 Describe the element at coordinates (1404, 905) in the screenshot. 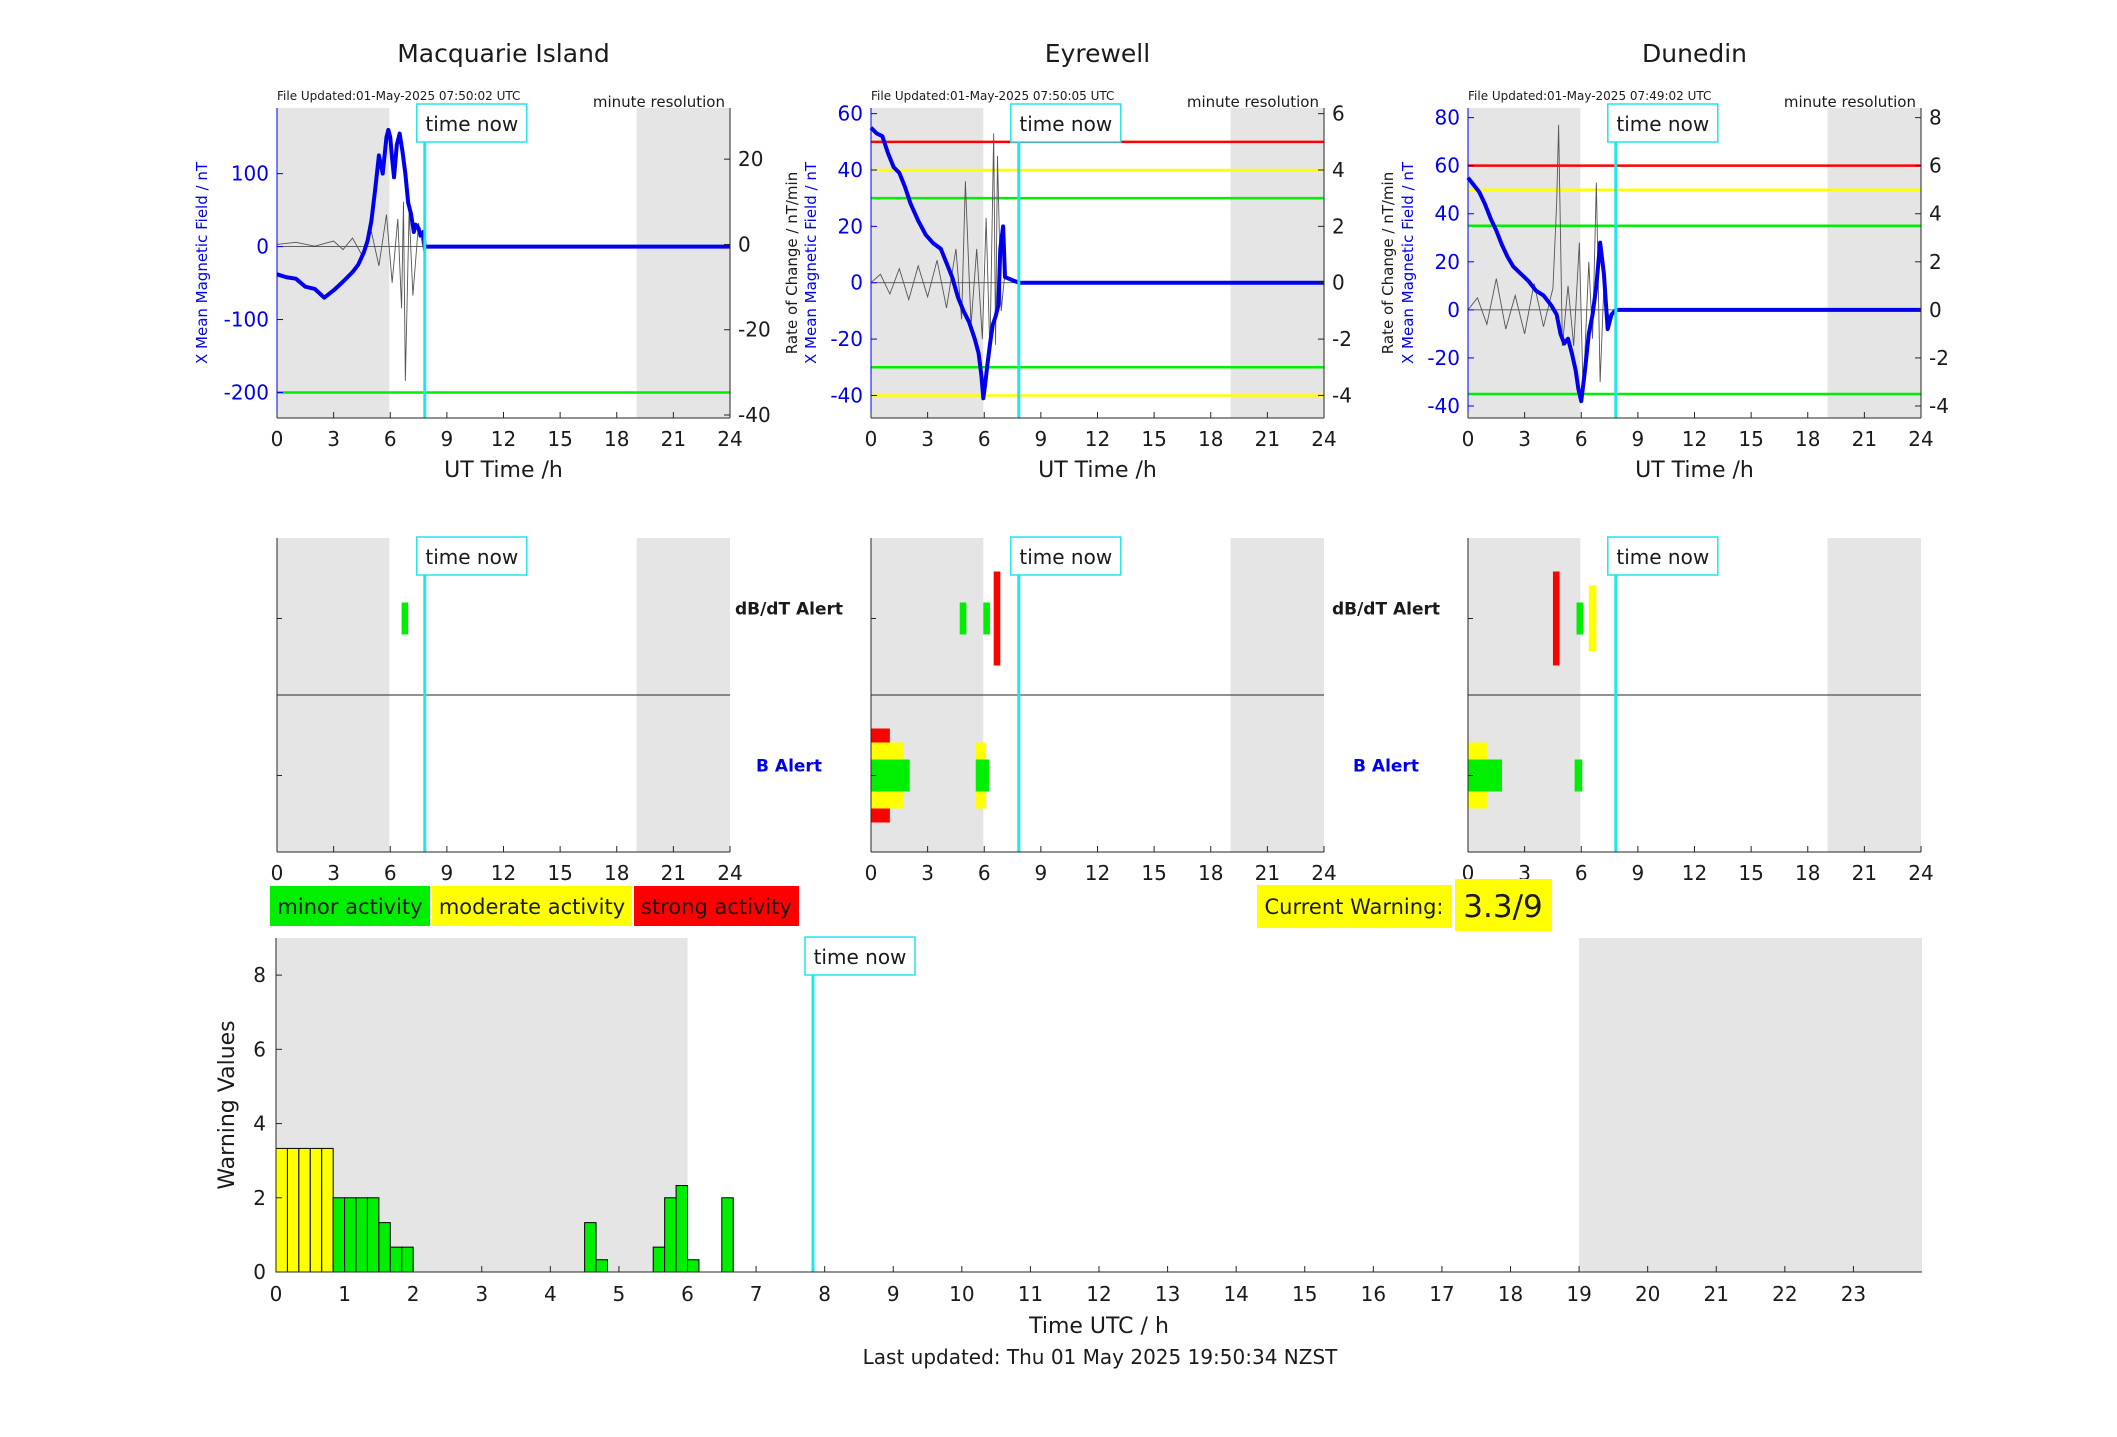

I see `current-warning: Current Warning: 3.3/9` at that location.